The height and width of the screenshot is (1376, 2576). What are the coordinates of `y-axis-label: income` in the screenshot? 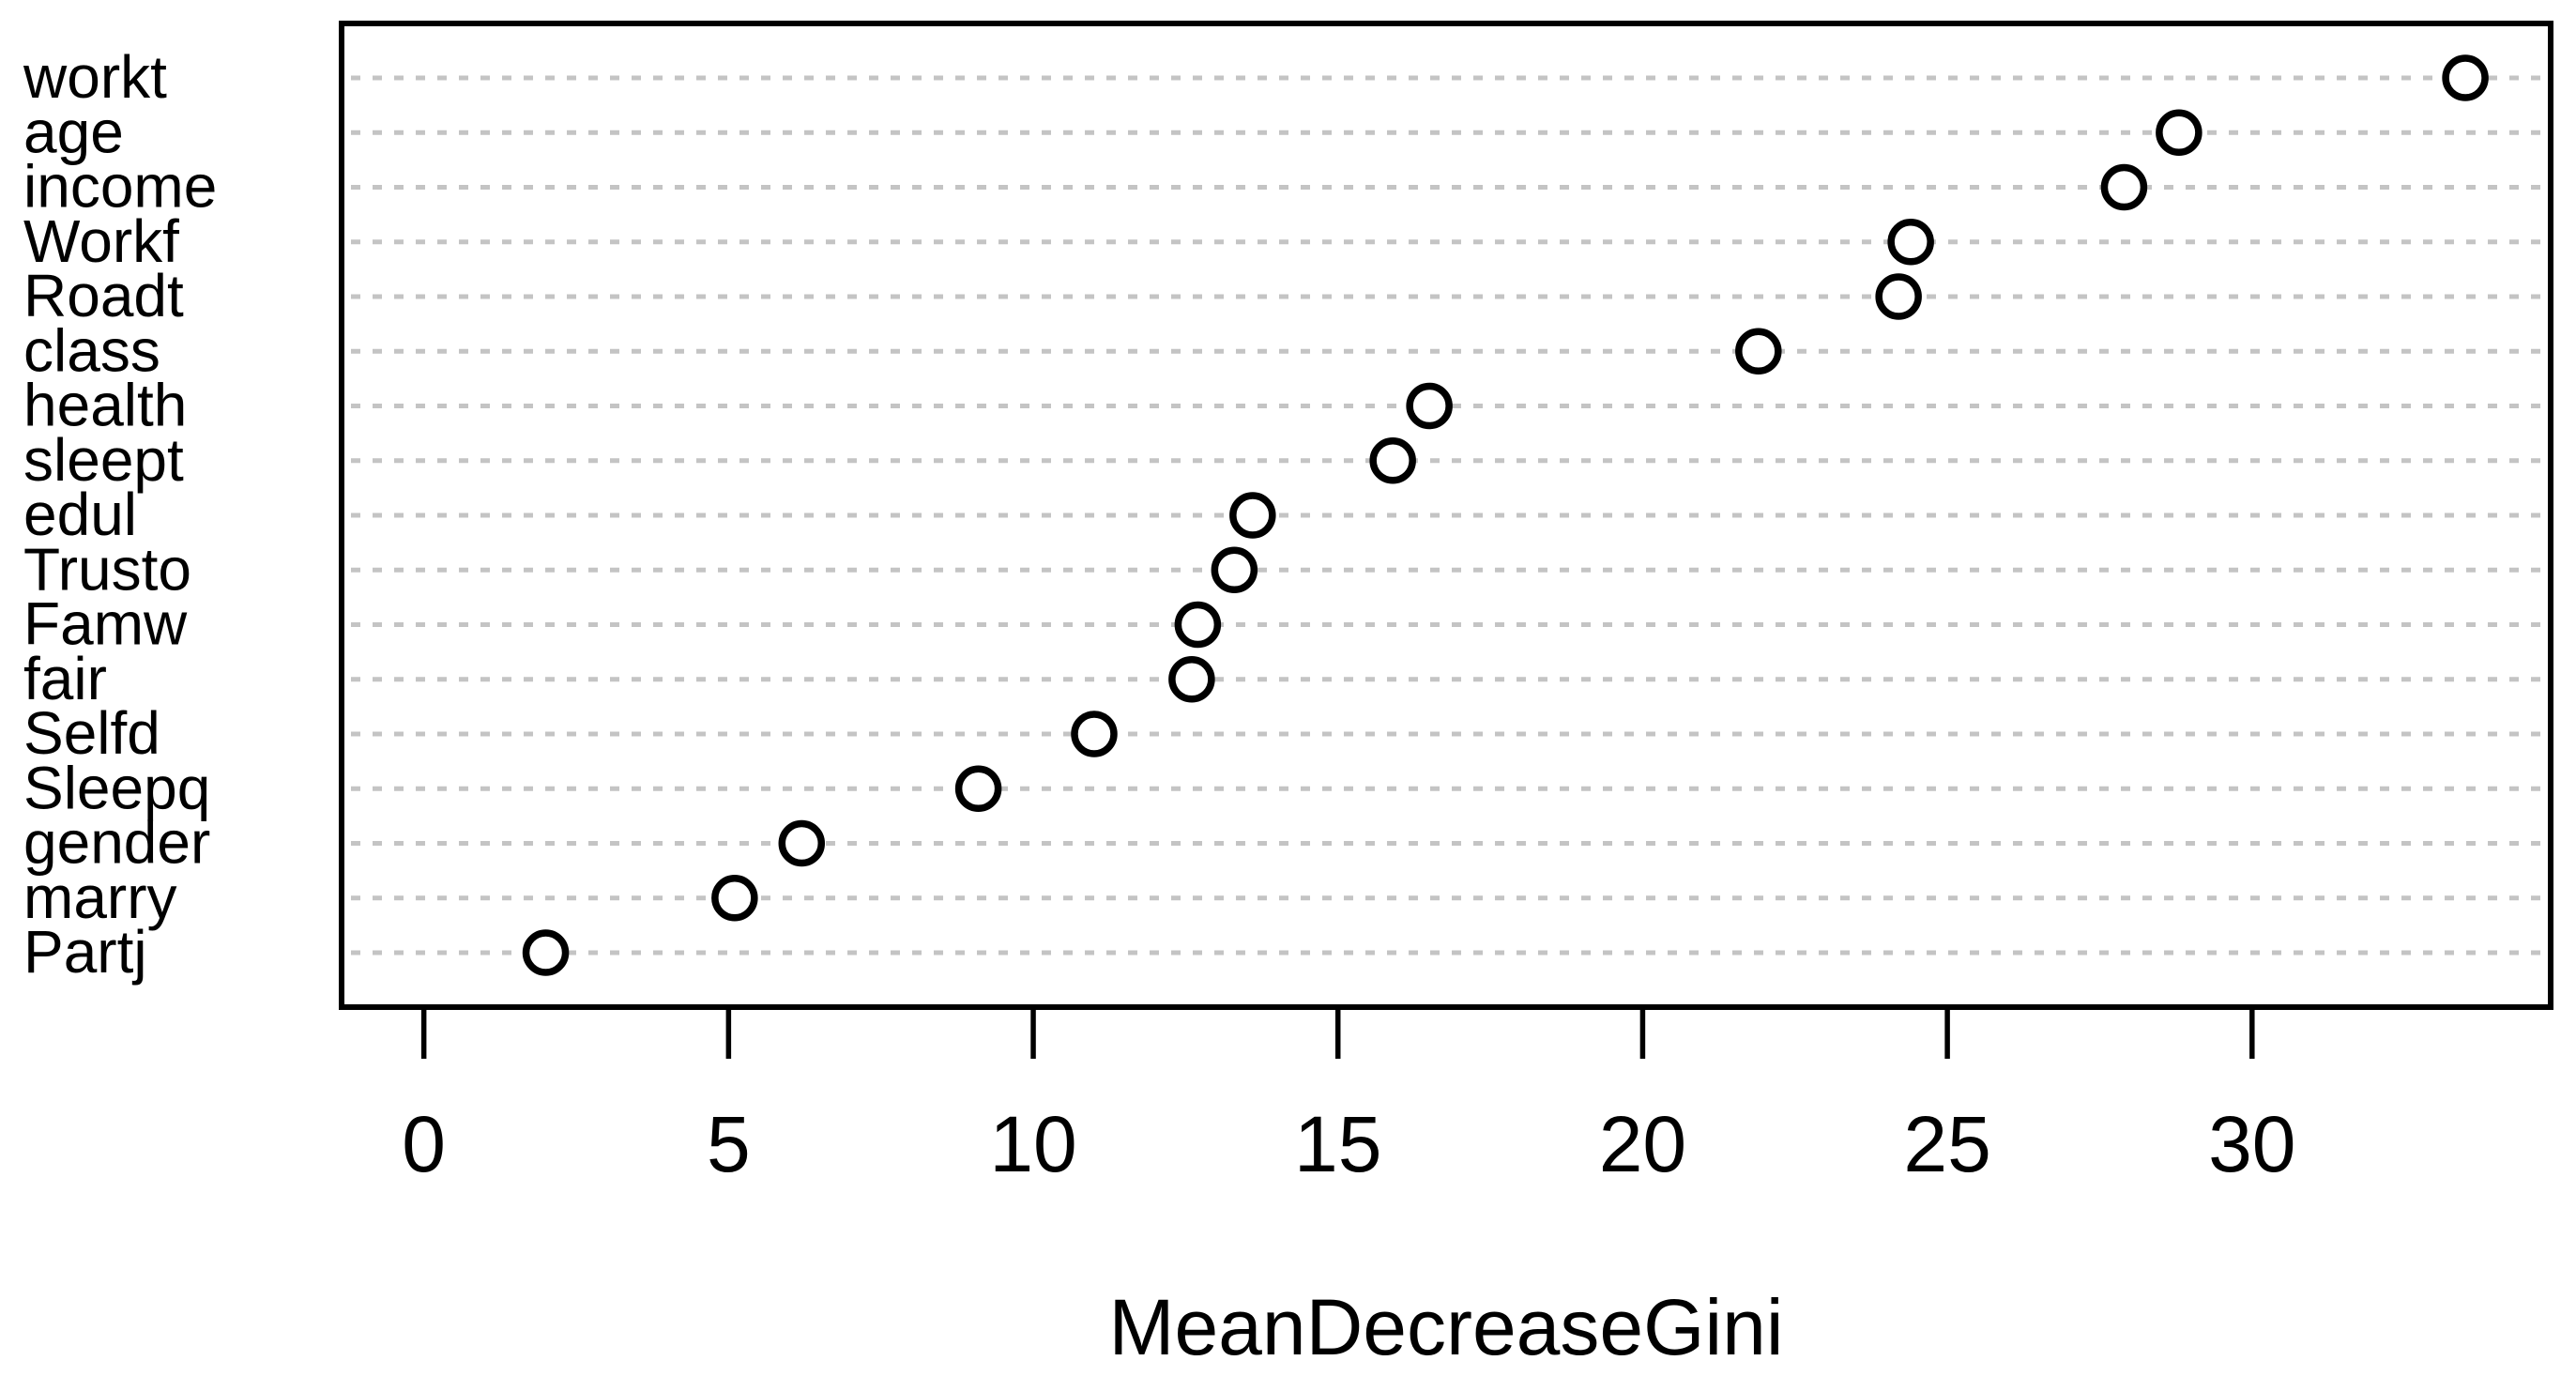 It's located at (120, 187).